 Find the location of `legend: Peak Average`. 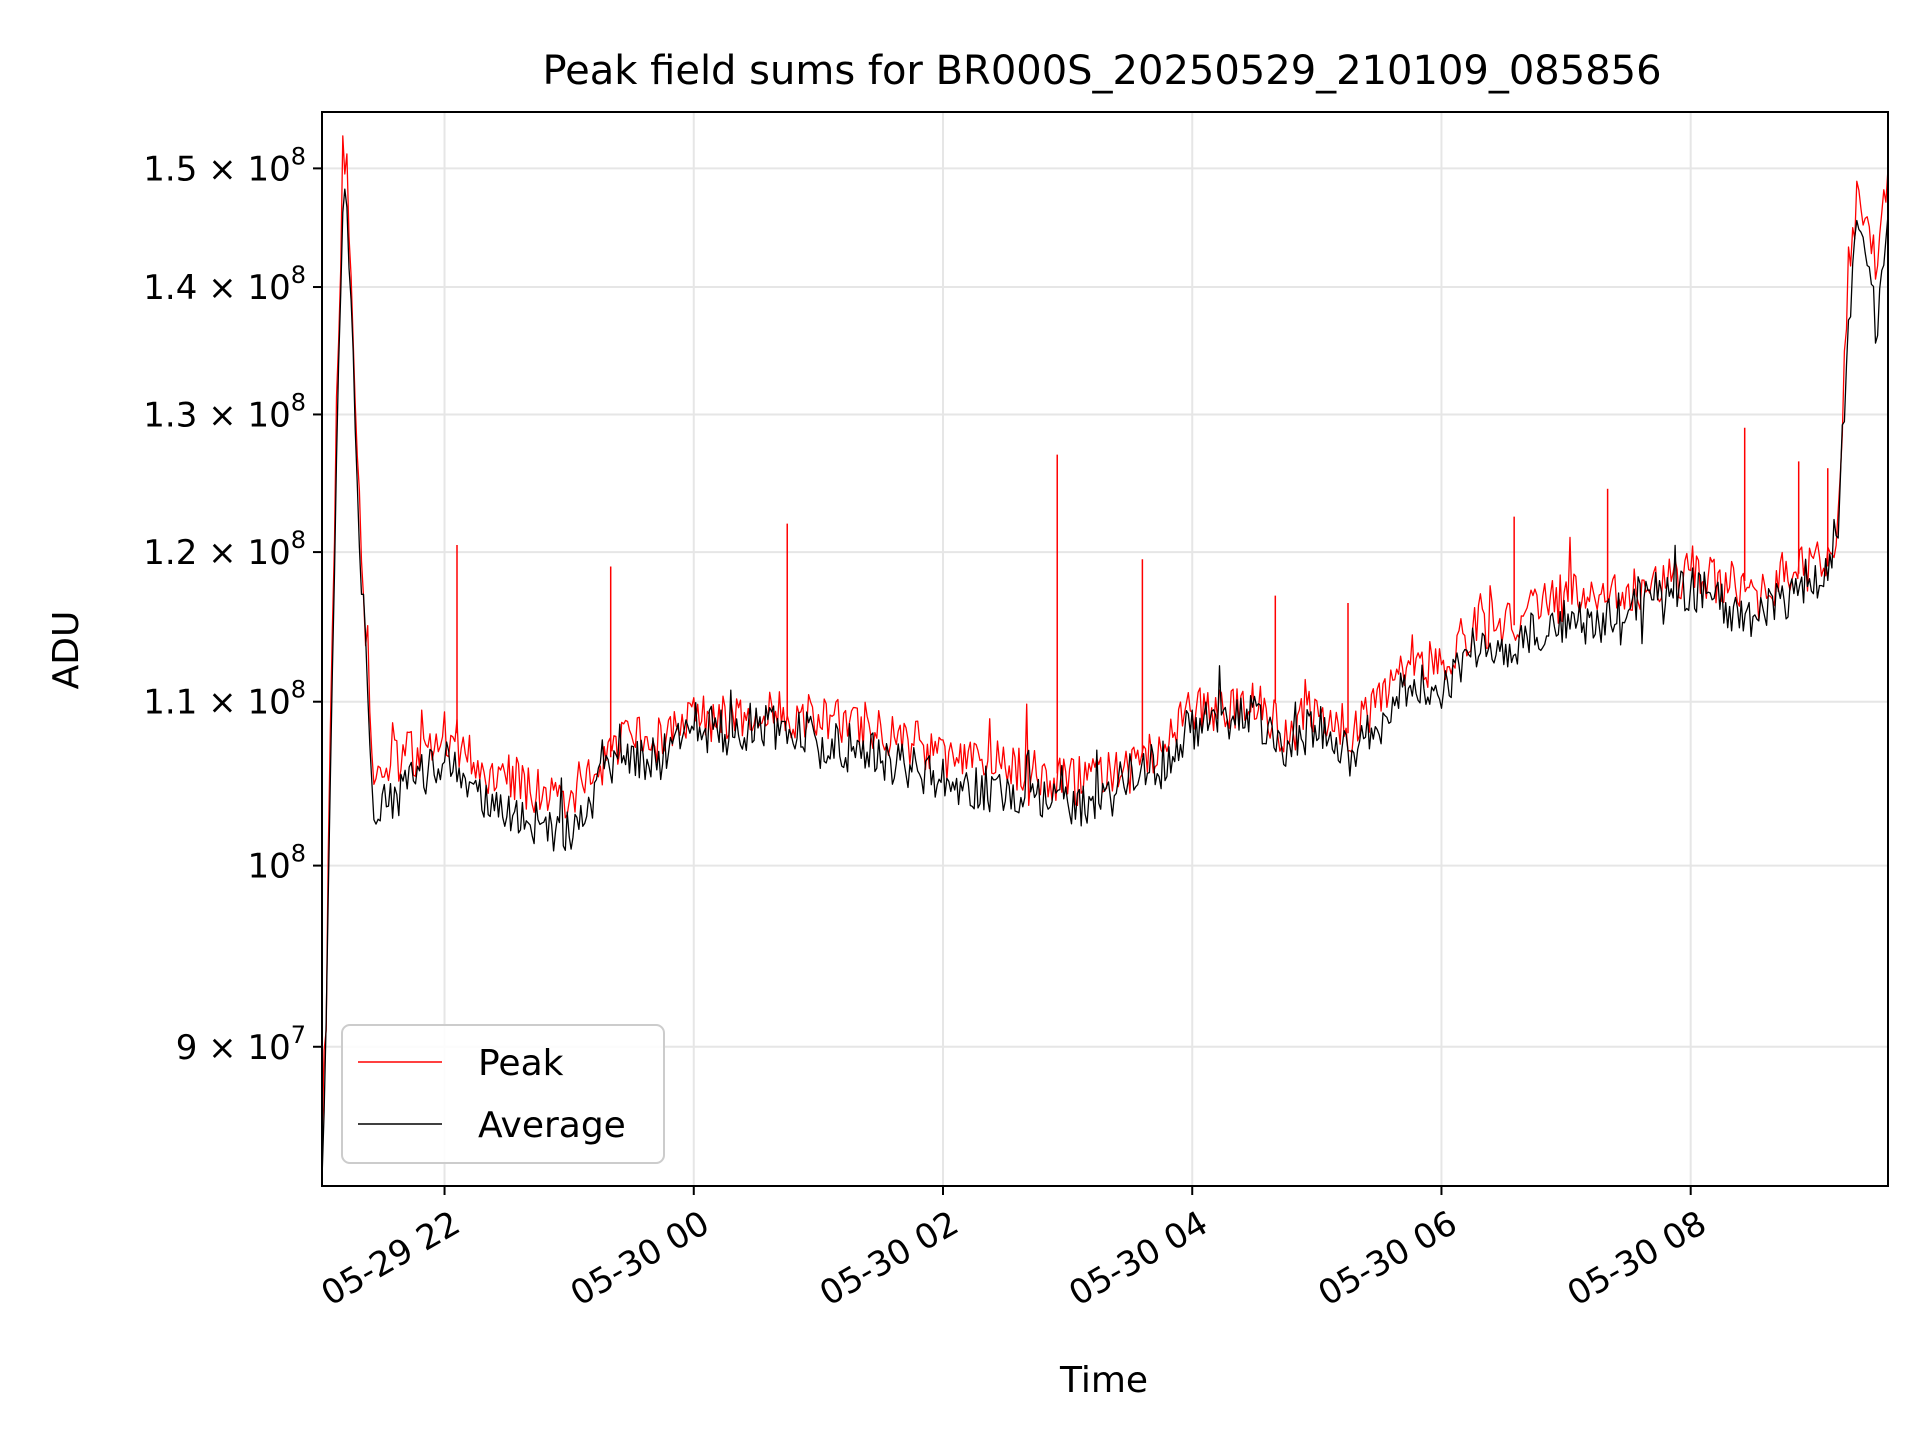

legend: Peak Average is located at coordinates (503, 1094).